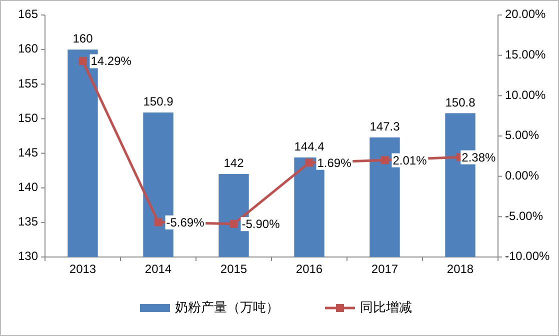  Describe the element at coordinates (309, 269) in the screenshot. I see `x-tick-label: 2016` at that location.